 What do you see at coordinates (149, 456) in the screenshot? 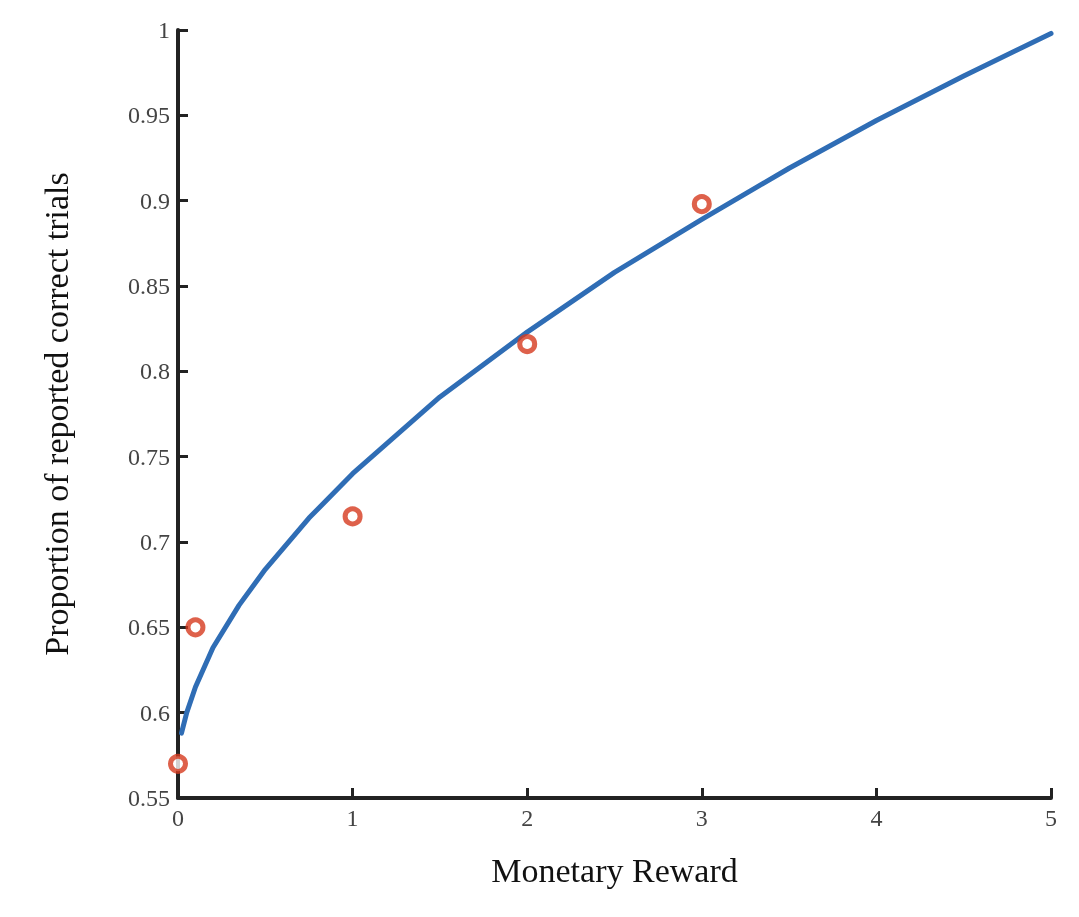
I see `y-tick-label: 0.75` at bounding box center [149, 456].